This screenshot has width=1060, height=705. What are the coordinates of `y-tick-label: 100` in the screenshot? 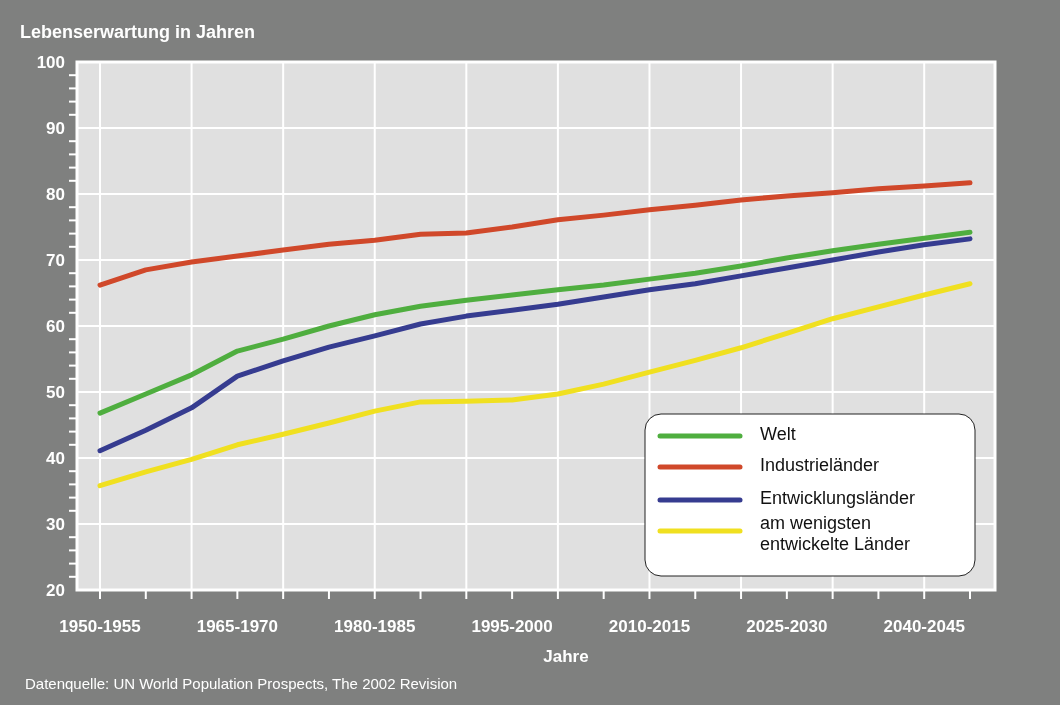 It's located at (50, 62).